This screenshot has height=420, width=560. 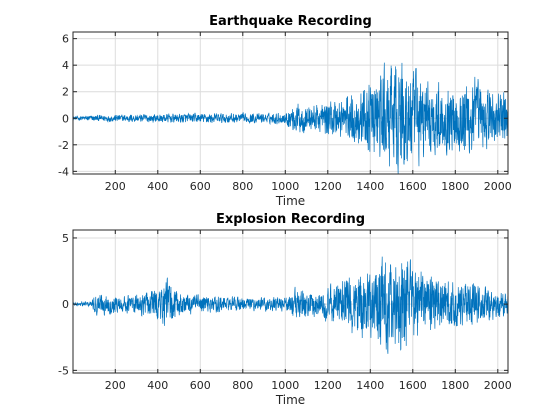 What do you see at coordinates (413, 385) in the screenshot?
I see `explosion-xtick-label: 1600` at bounding box center [413, 385].